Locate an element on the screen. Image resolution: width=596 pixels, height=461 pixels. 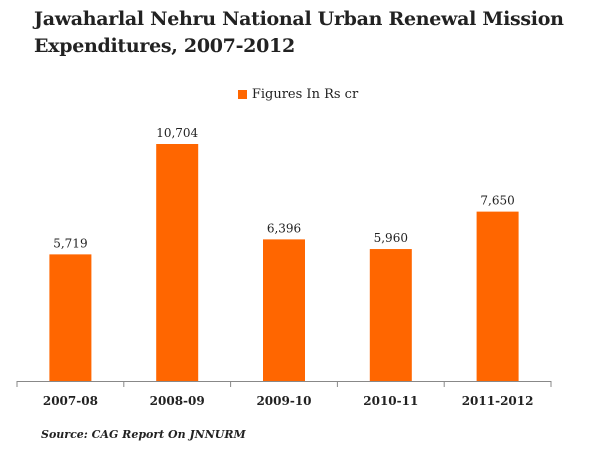
x-tick-label-2008-09: 2008-09 is located at coordinates (177, 401).